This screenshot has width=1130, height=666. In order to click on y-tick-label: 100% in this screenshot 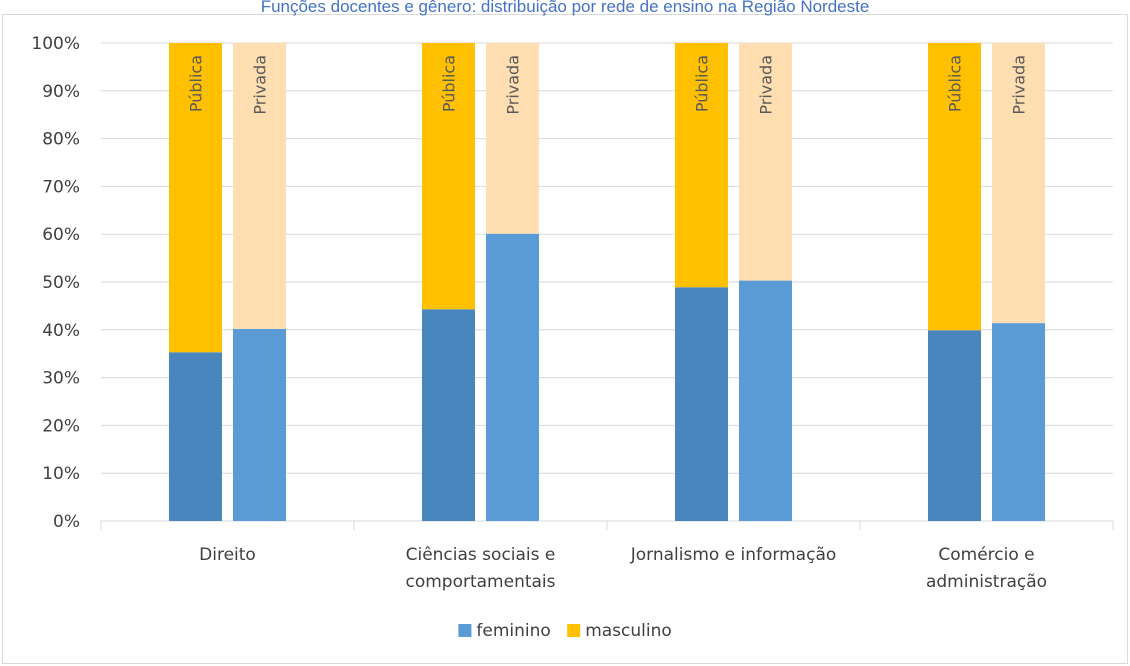, I will do `click(55, 44)`.